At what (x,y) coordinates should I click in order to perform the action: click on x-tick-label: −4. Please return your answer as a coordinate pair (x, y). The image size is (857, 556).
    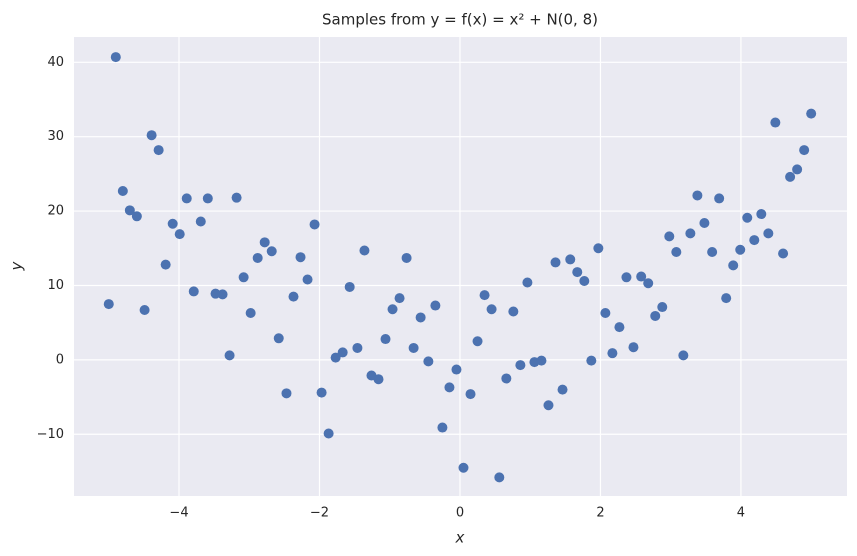
    Looking at the image, I should click on (178, 513).